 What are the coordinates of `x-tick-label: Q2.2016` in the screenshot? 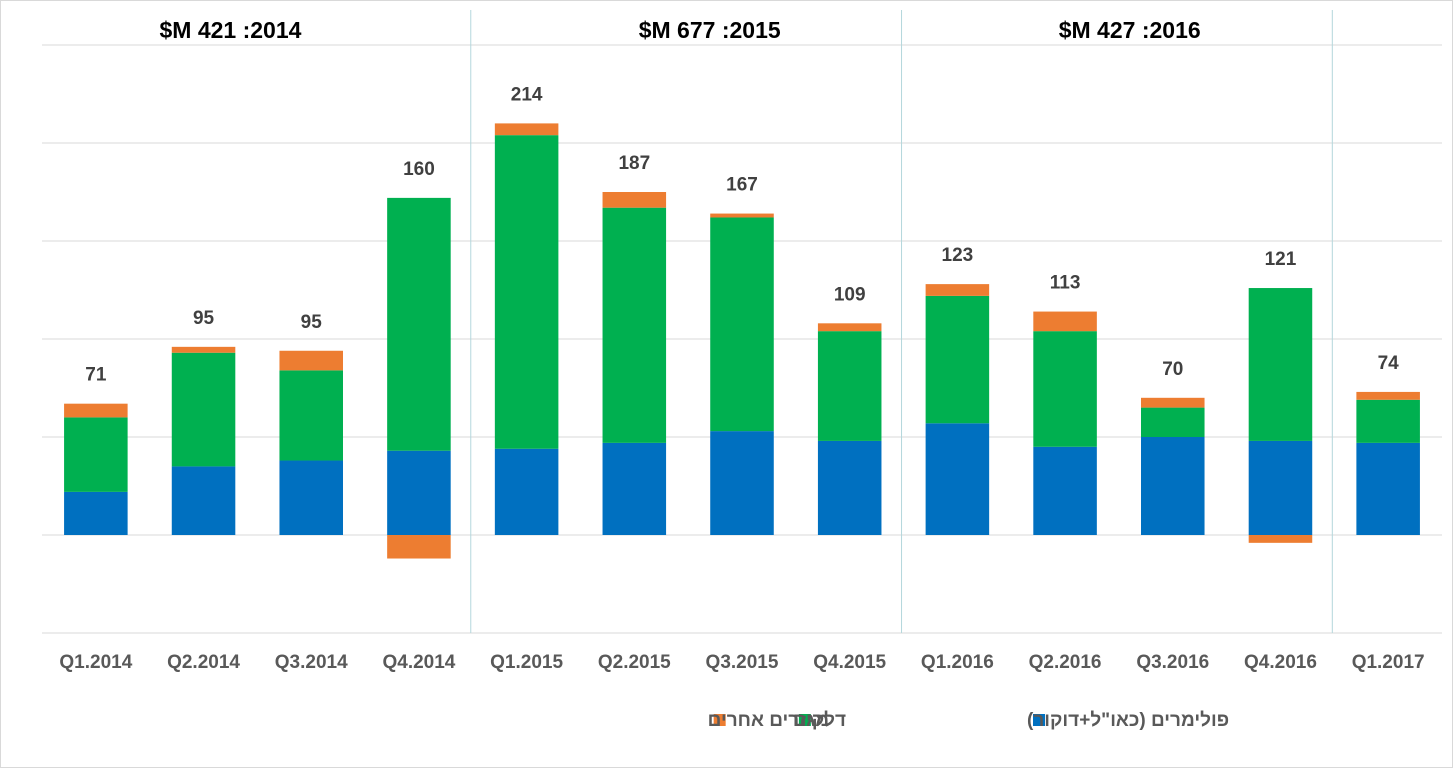 It's located at (1065, 662).